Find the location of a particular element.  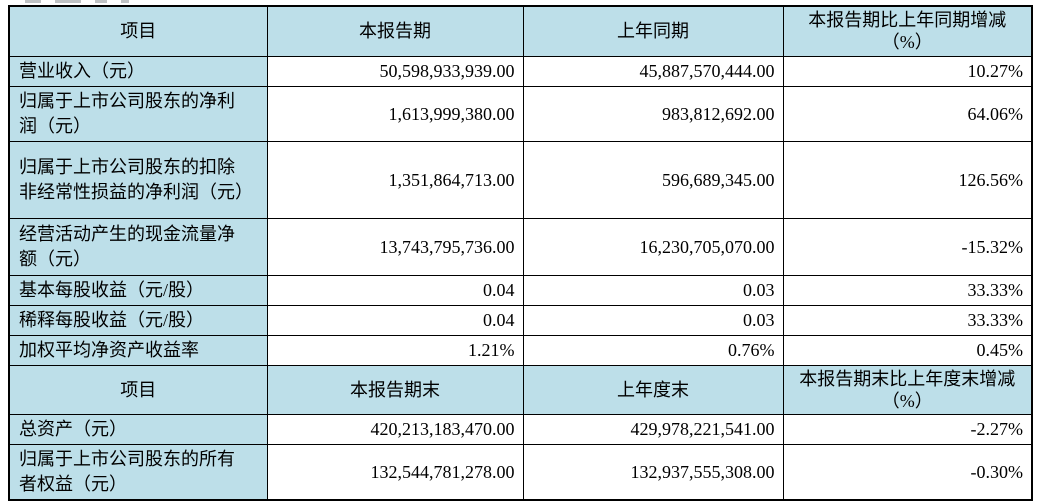

row-label: 营业收入（元） is located at coordinates (138, 71).